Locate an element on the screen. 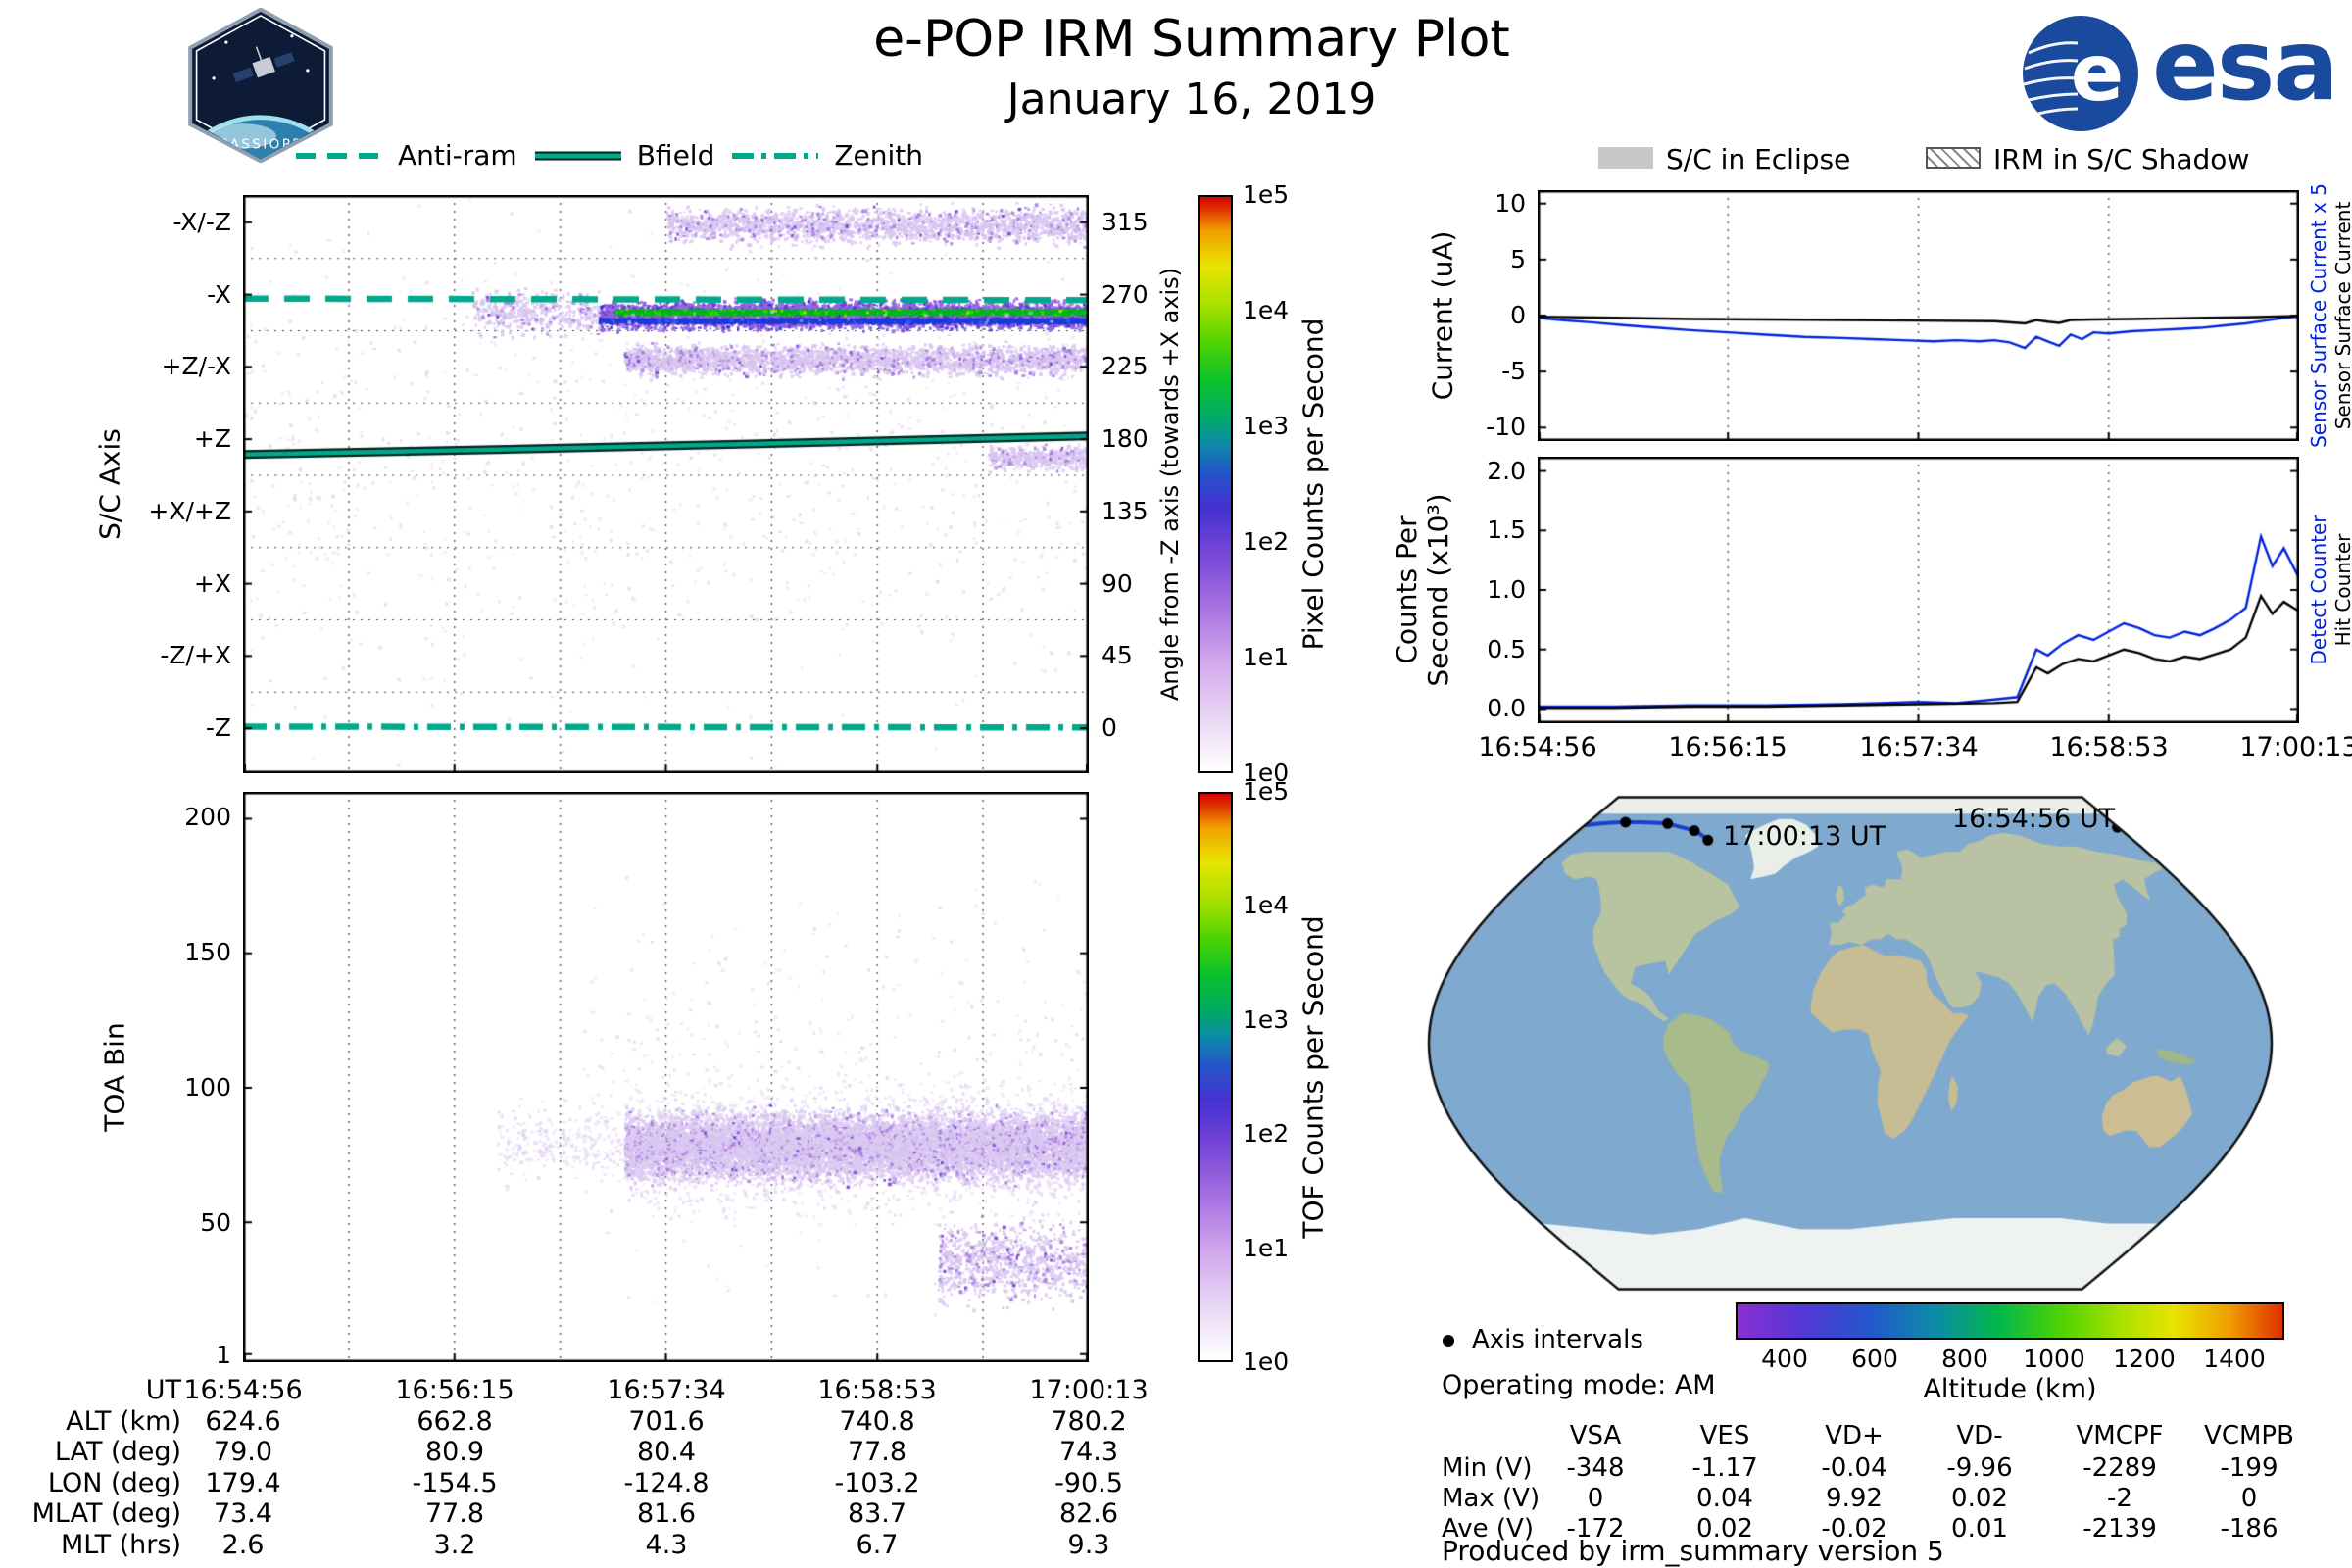 Image resolution: width=2352 pixels, height=1568 pixels. pixel-counts-colorbar is located at coordinates (1215, 484).